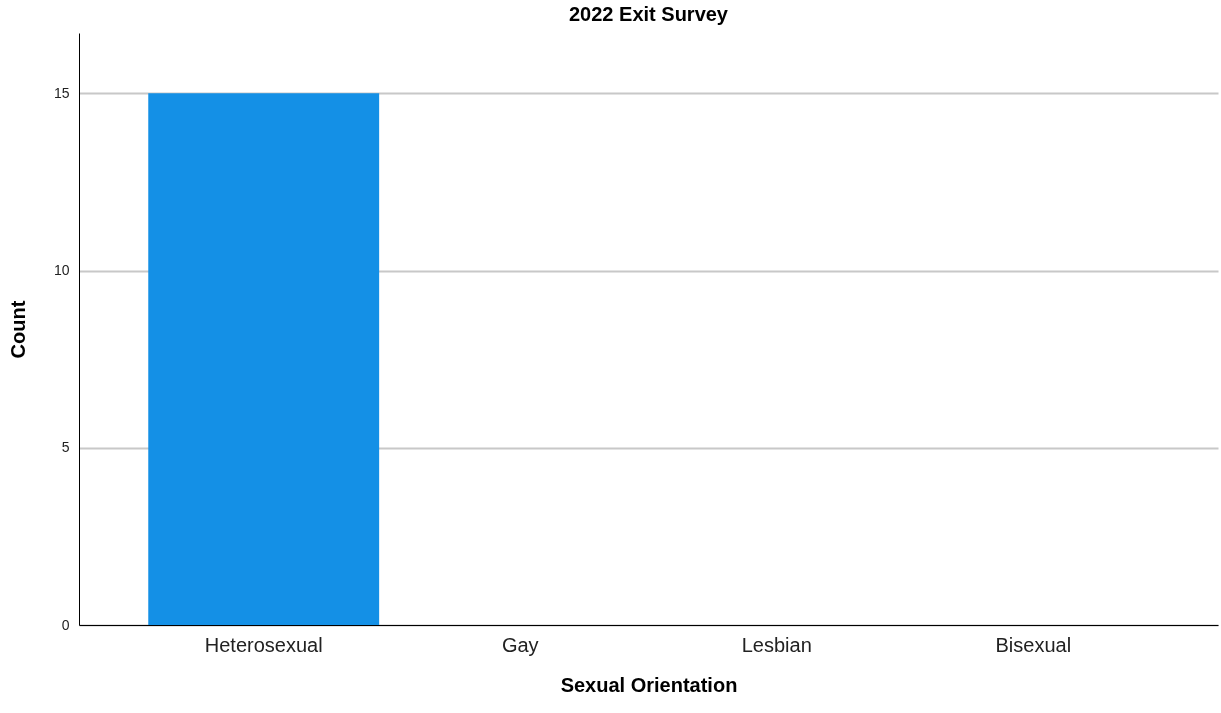  Describe the element at coordinates (61, 270) in the screenshot. I see `y-tick-label: 10` at that location.